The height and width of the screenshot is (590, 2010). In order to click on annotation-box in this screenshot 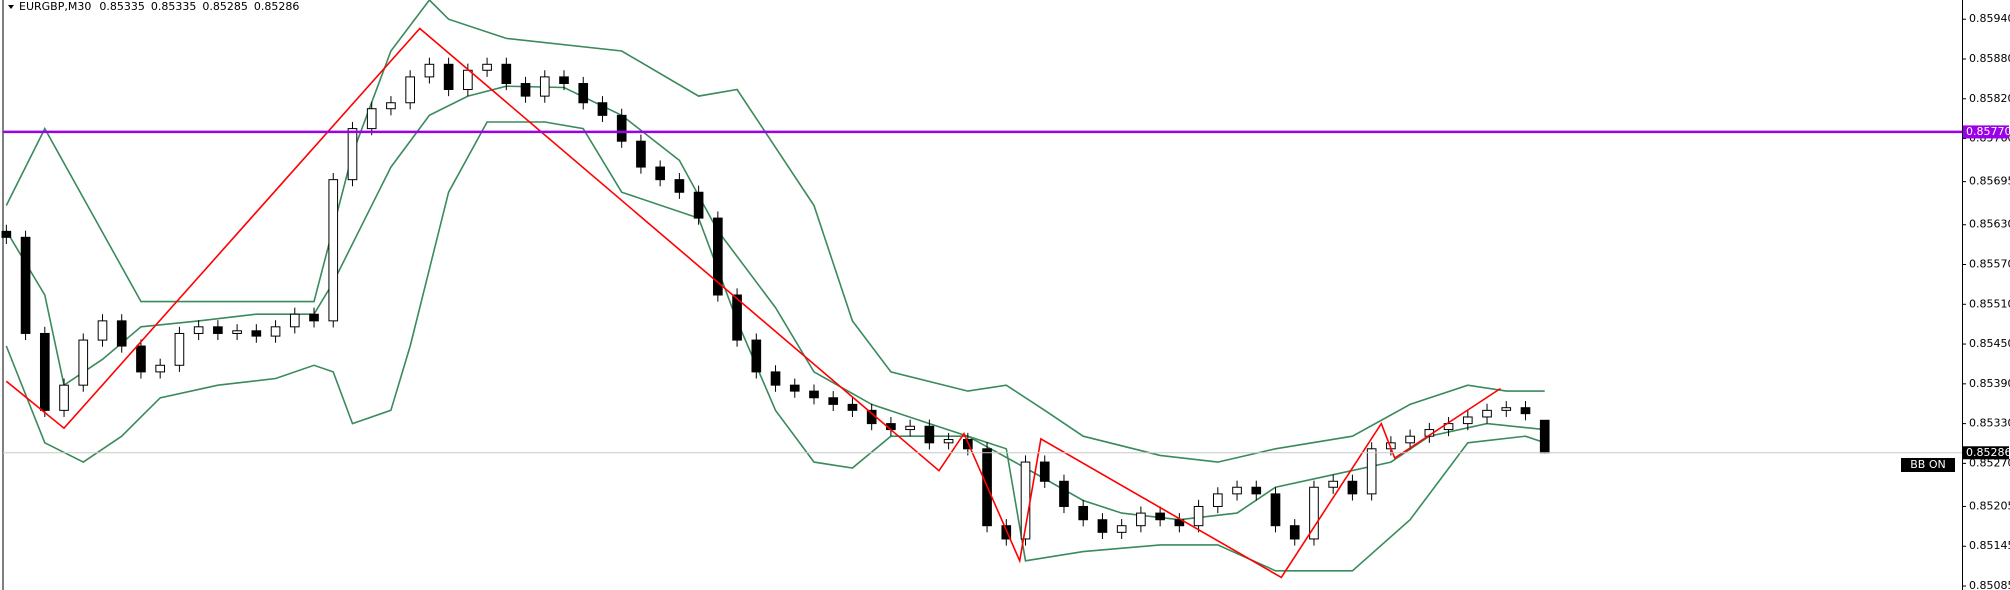, I will do `click(1928, 465)`.